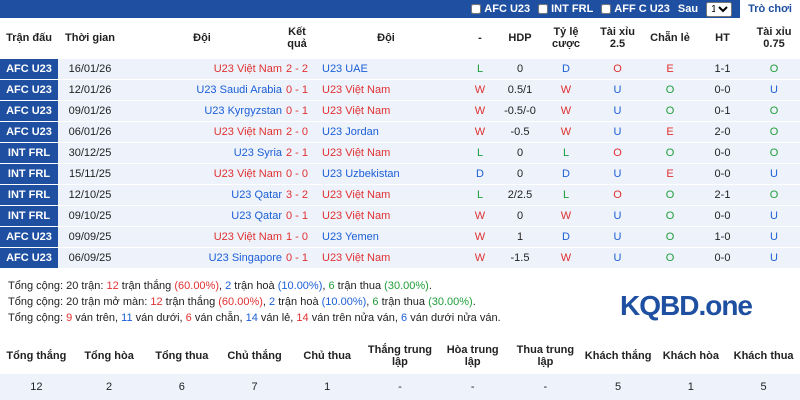  What do you see at coordinates (298, 302) in the screenshot?
I see `summary-text: trận hoà` at bounding box center [298, 302].